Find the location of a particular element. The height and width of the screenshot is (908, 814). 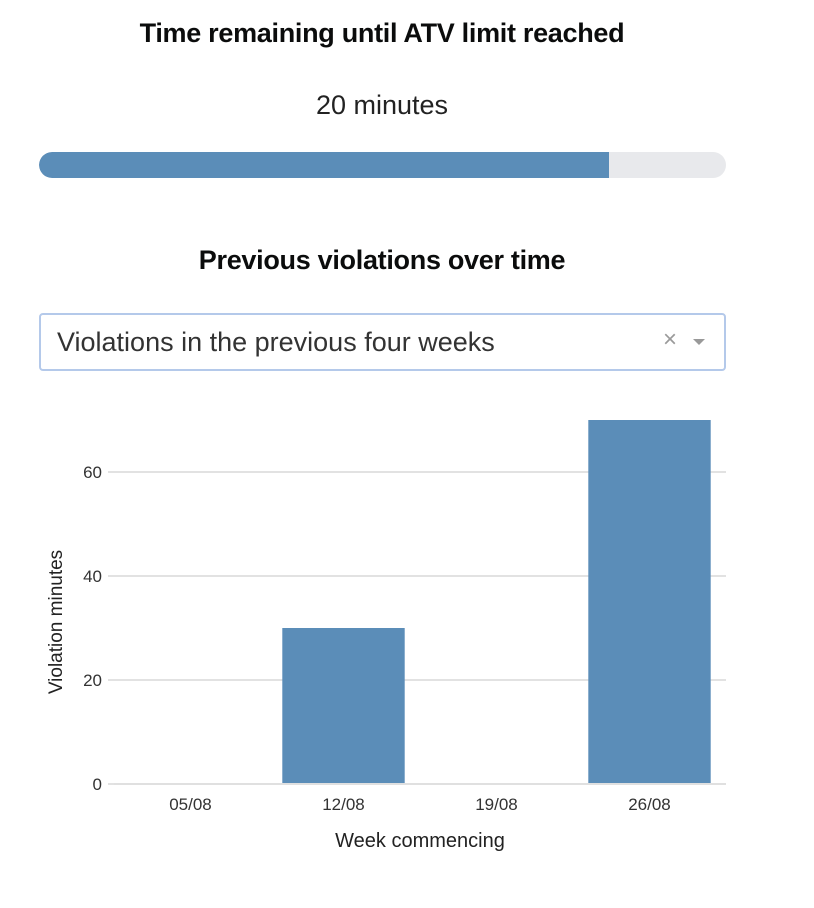

time-range-select: Violations in the previous four weeks × is located at coordinates (382, 342).